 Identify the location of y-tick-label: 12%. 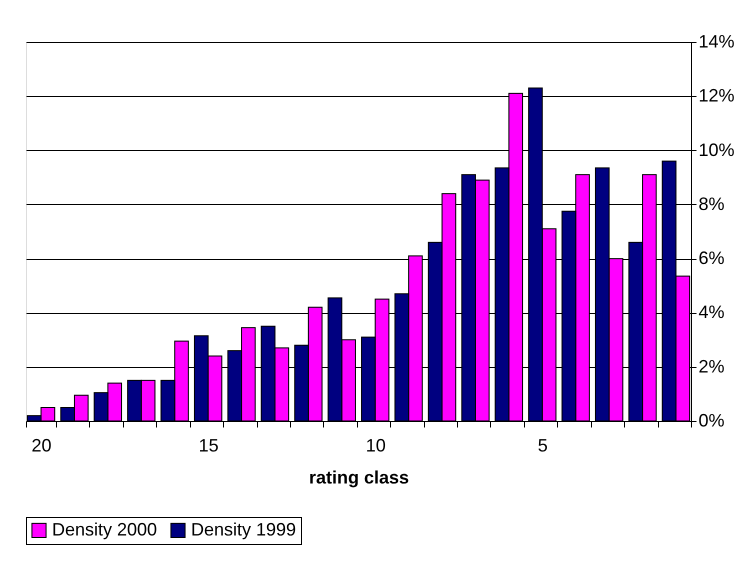
(716, 96).